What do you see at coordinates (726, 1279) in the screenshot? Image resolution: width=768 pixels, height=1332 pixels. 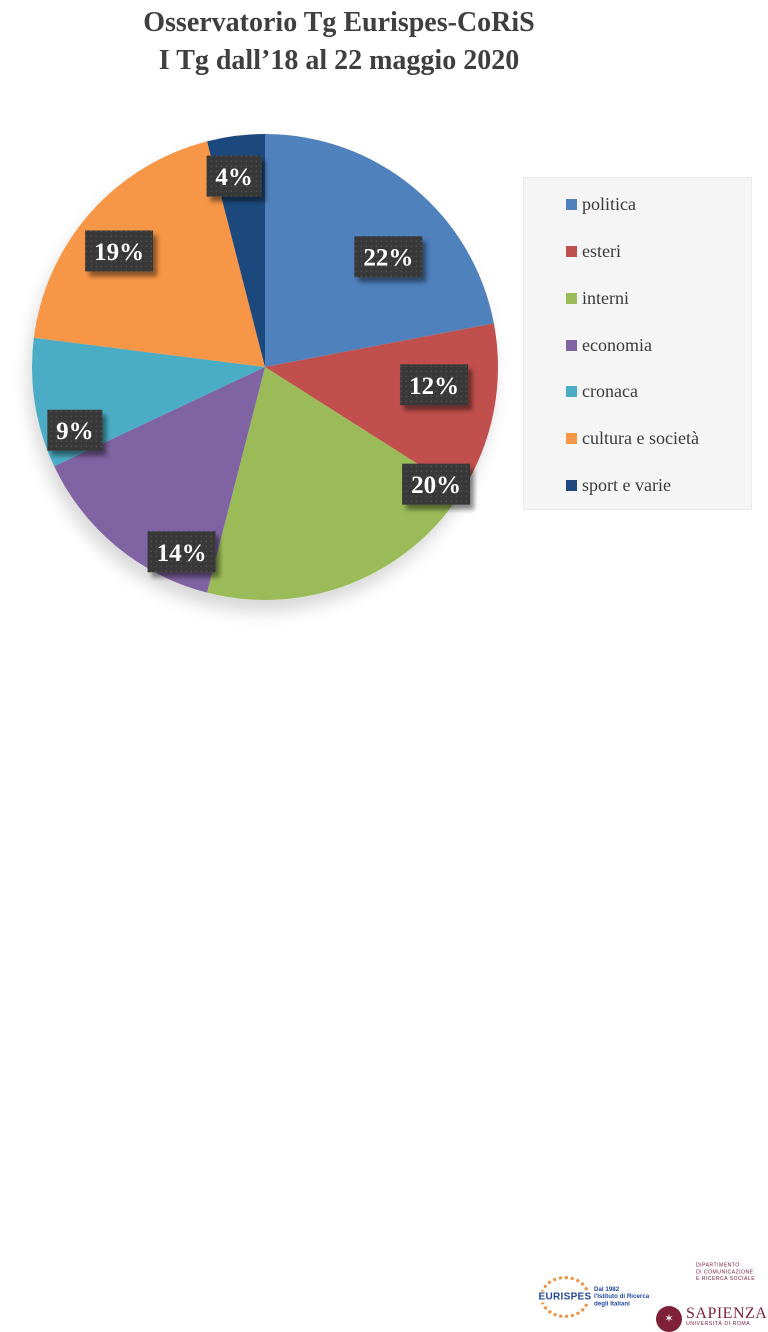 I see `sapienza-department-line: e Ricerca Sociale` at bounding box center [726, 1279].